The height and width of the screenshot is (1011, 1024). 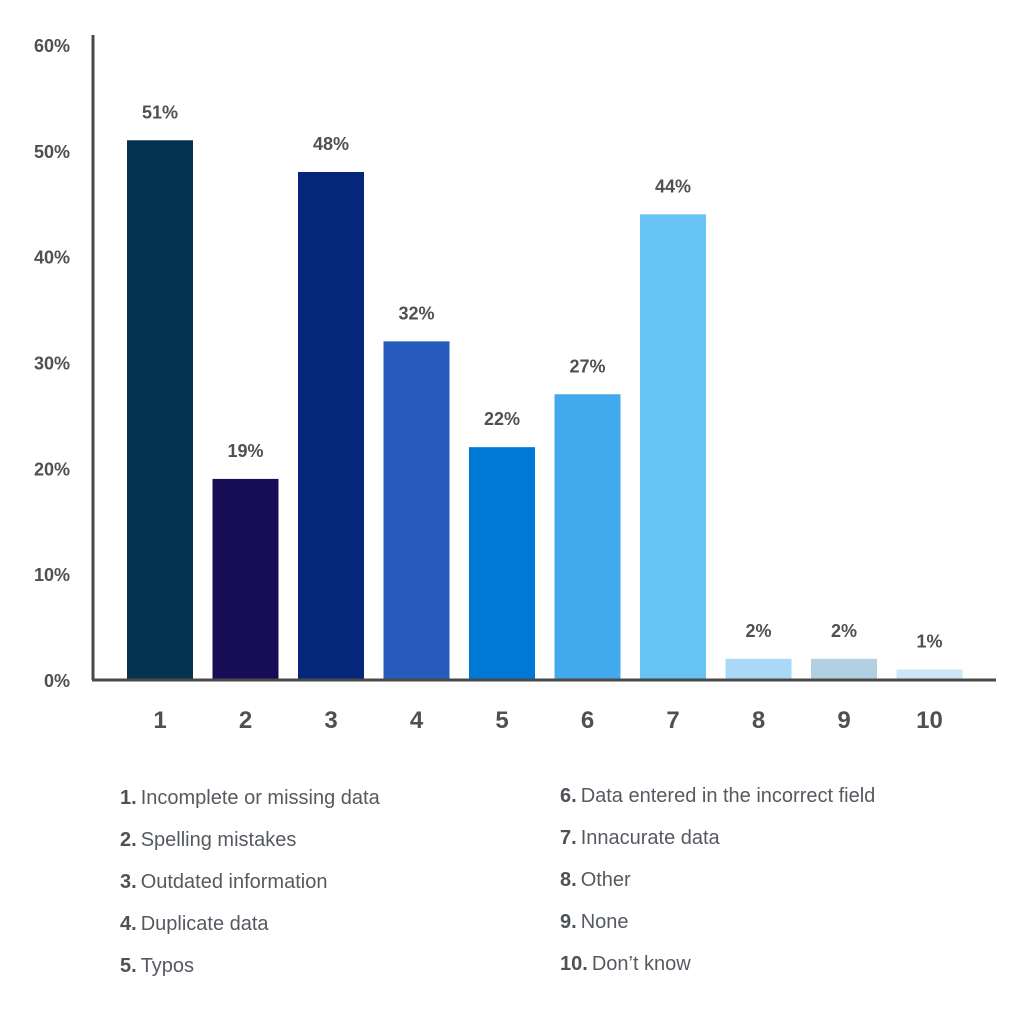 What do you see at coordinates (260, 798) in the screenshot?
I see `legend-item-label: Incomplete or missing data` at bounding box center [260, 798].